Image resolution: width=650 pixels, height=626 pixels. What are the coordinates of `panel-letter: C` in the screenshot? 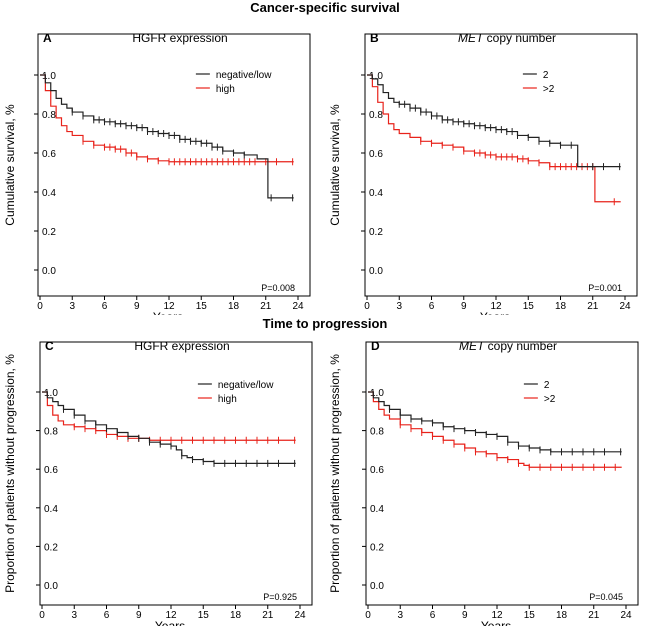 It's located at (49, 346).